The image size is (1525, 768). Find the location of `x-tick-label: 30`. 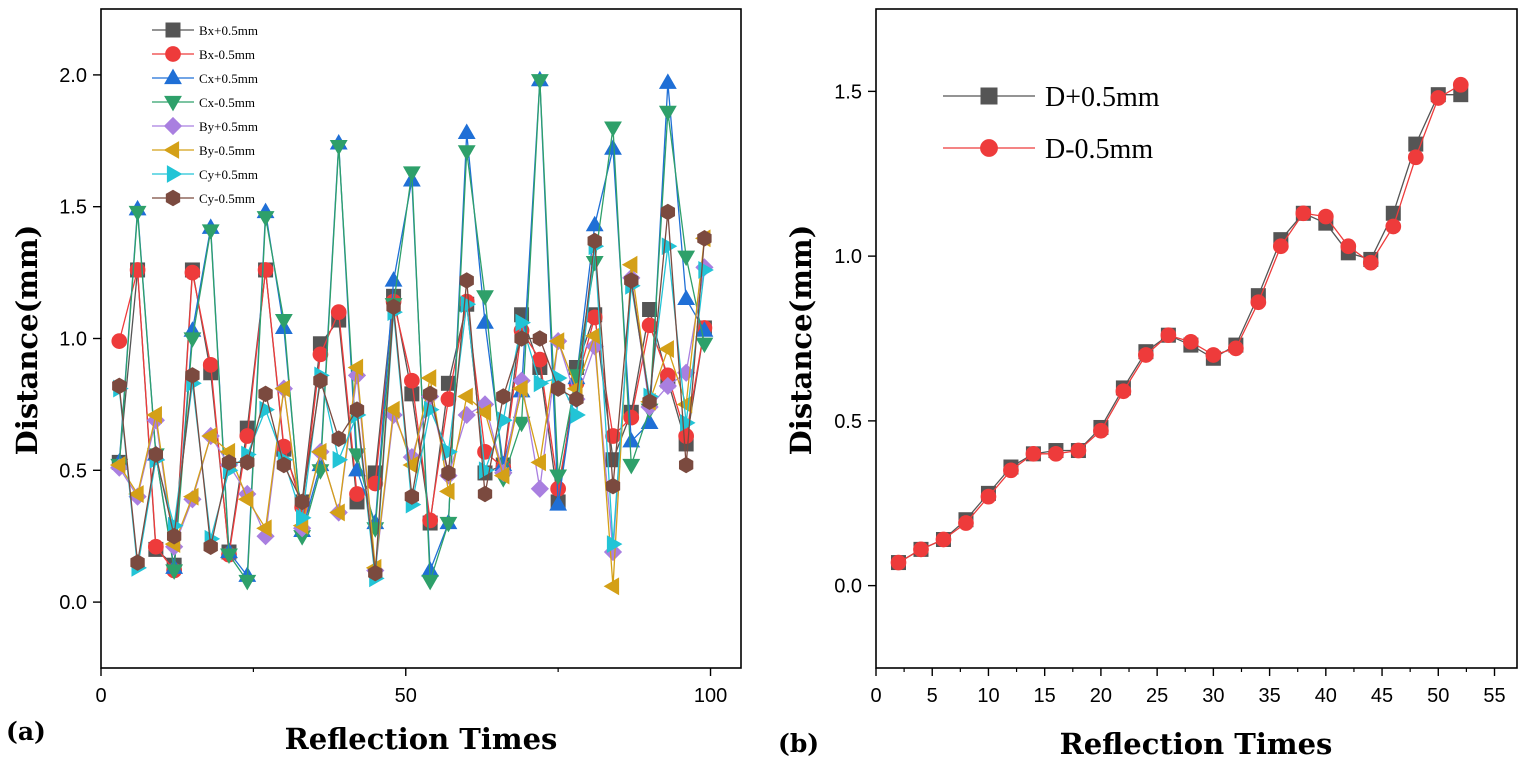

x-tick-label: 30 is located at coordinates (1213, 696).